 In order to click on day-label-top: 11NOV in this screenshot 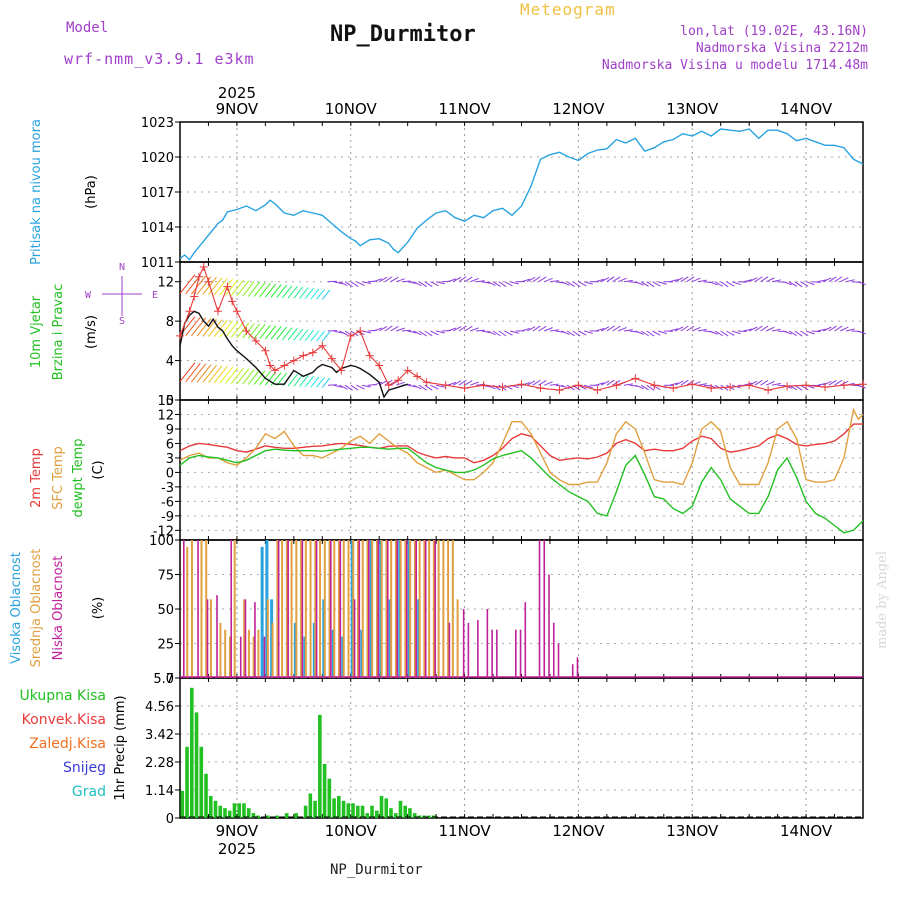, I will do `click(465, 109)`.